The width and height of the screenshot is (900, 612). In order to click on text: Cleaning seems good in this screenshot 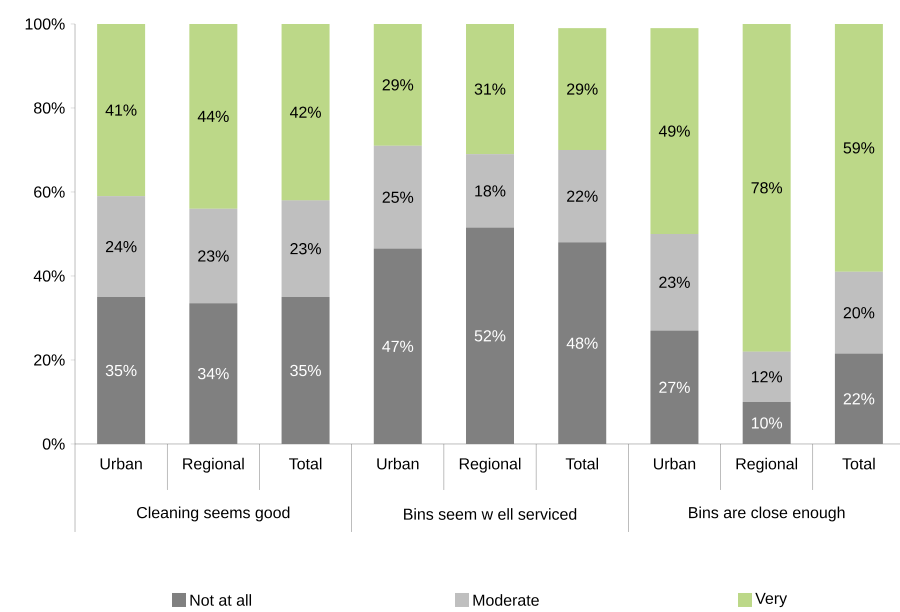, I will do `click(213, 514)`.